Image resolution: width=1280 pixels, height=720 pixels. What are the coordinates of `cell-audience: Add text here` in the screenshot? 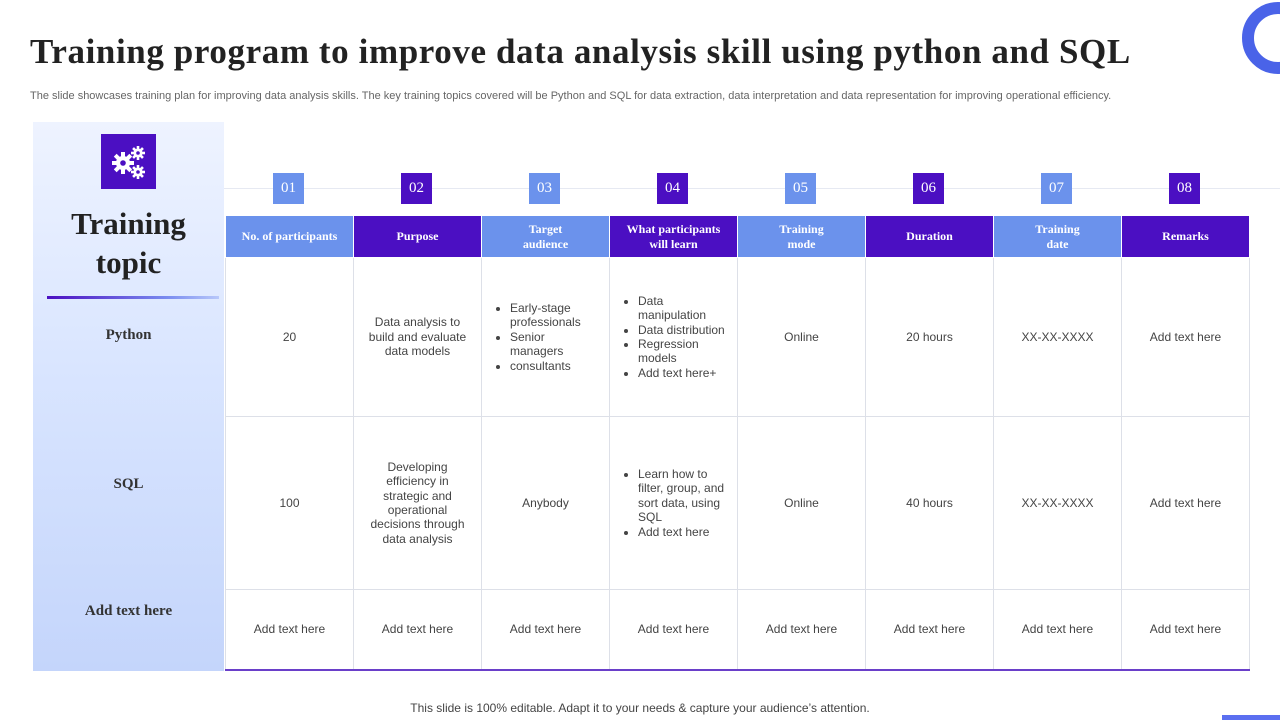 It's located at (545, 630).